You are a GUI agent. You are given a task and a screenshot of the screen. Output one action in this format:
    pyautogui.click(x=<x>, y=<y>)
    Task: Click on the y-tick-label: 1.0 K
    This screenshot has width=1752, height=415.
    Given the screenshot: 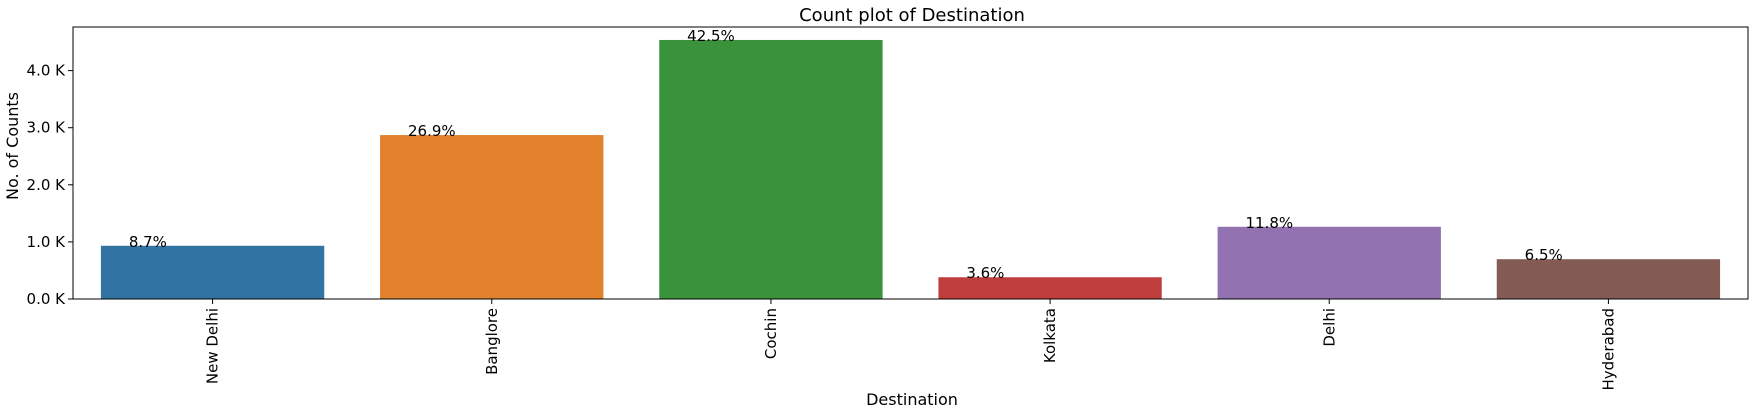 What is the action you would take?
    pyautogui.click(x=47, y=242)
    